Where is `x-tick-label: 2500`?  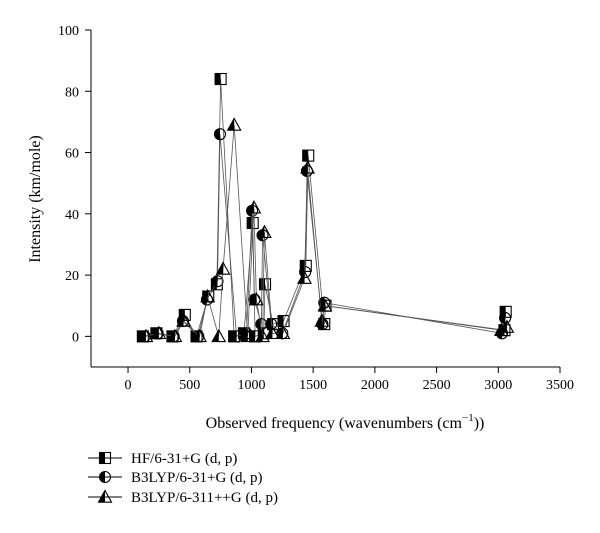 x-tick-label: 2500 is located at coordinates (437, 385).